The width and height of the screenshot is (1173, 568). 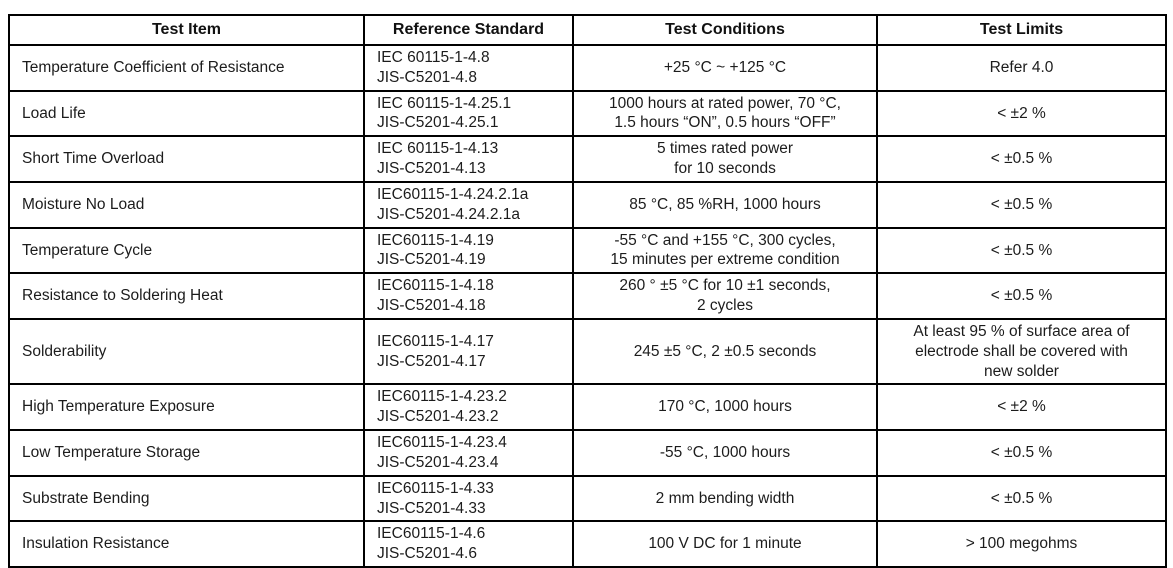 I want to click on reference-standard-cell: IEC60115-1-4.33 JIS-C5201-4.33, so click(x=468, y=498).